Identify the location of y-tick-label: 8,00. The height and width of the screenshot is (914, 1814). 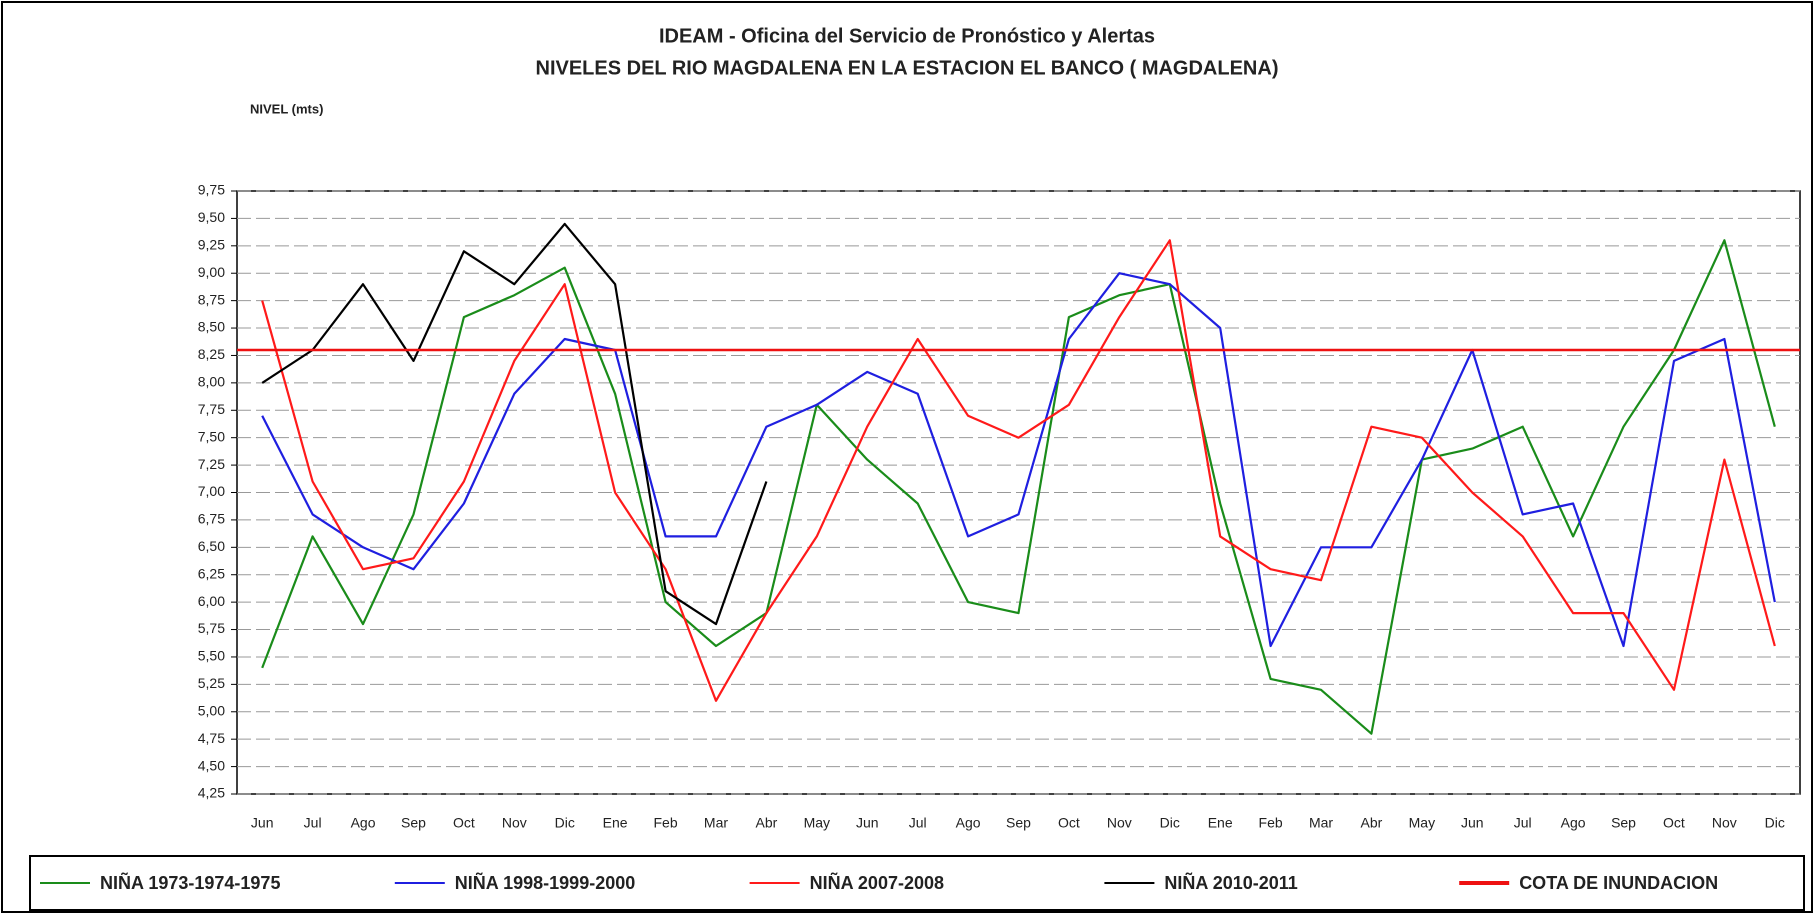
(211, 382).